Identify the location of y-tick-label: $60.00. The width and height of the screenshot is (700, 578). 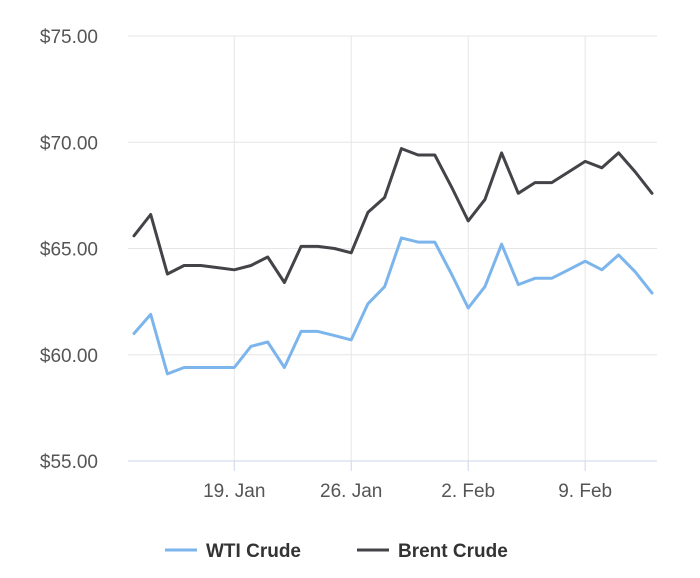
(69, 356).